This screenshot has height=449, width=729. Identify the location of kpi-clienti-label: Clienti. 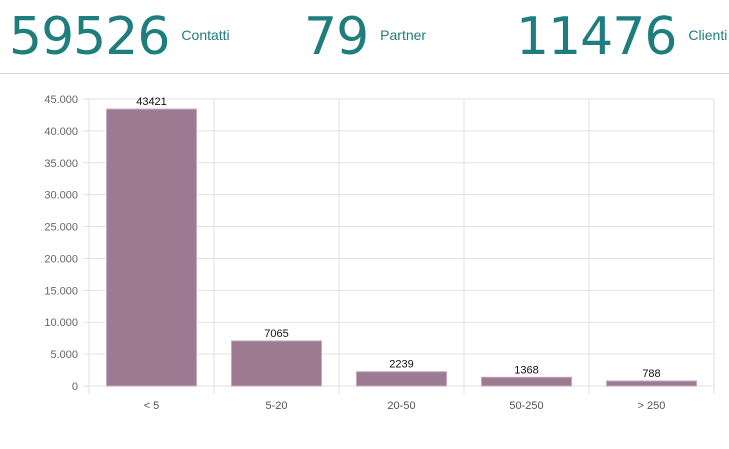
(708, 35).